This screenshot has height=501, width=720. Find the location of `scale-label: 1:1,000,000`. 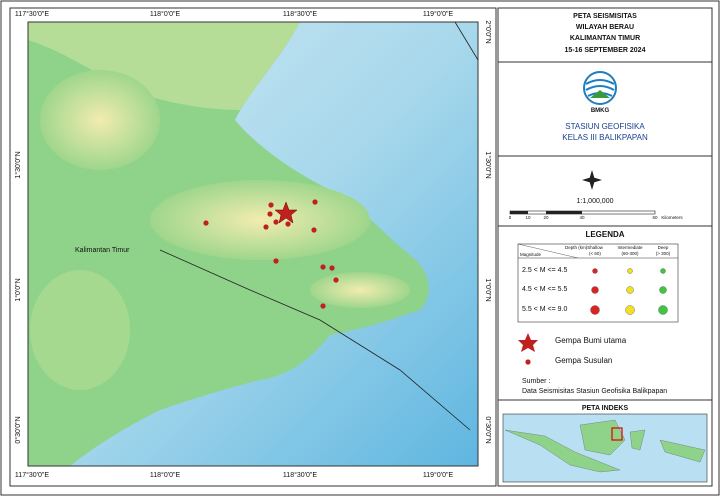

scale-label: 1:1,000,000 is located at coordinates (595, 201).